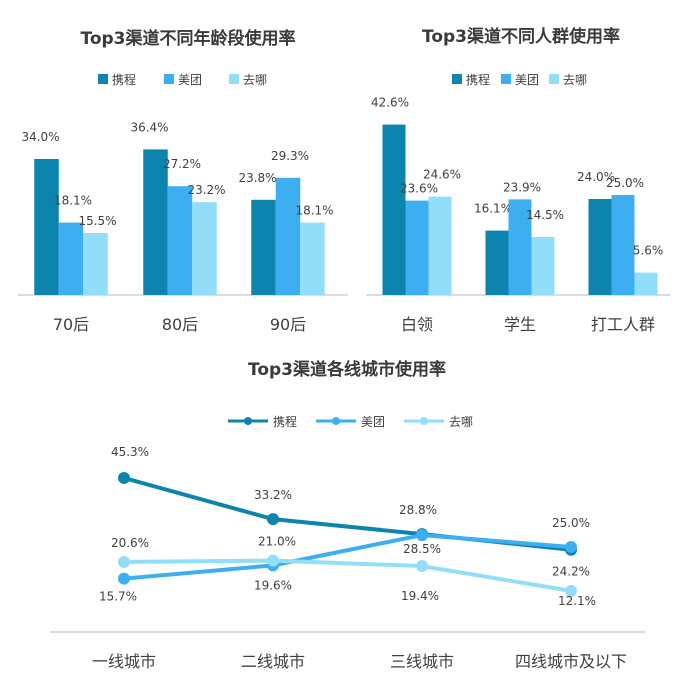 This screenshot has height=690, width=700. I want to click on category-label: 四线城市及以下, so click(571, 661).